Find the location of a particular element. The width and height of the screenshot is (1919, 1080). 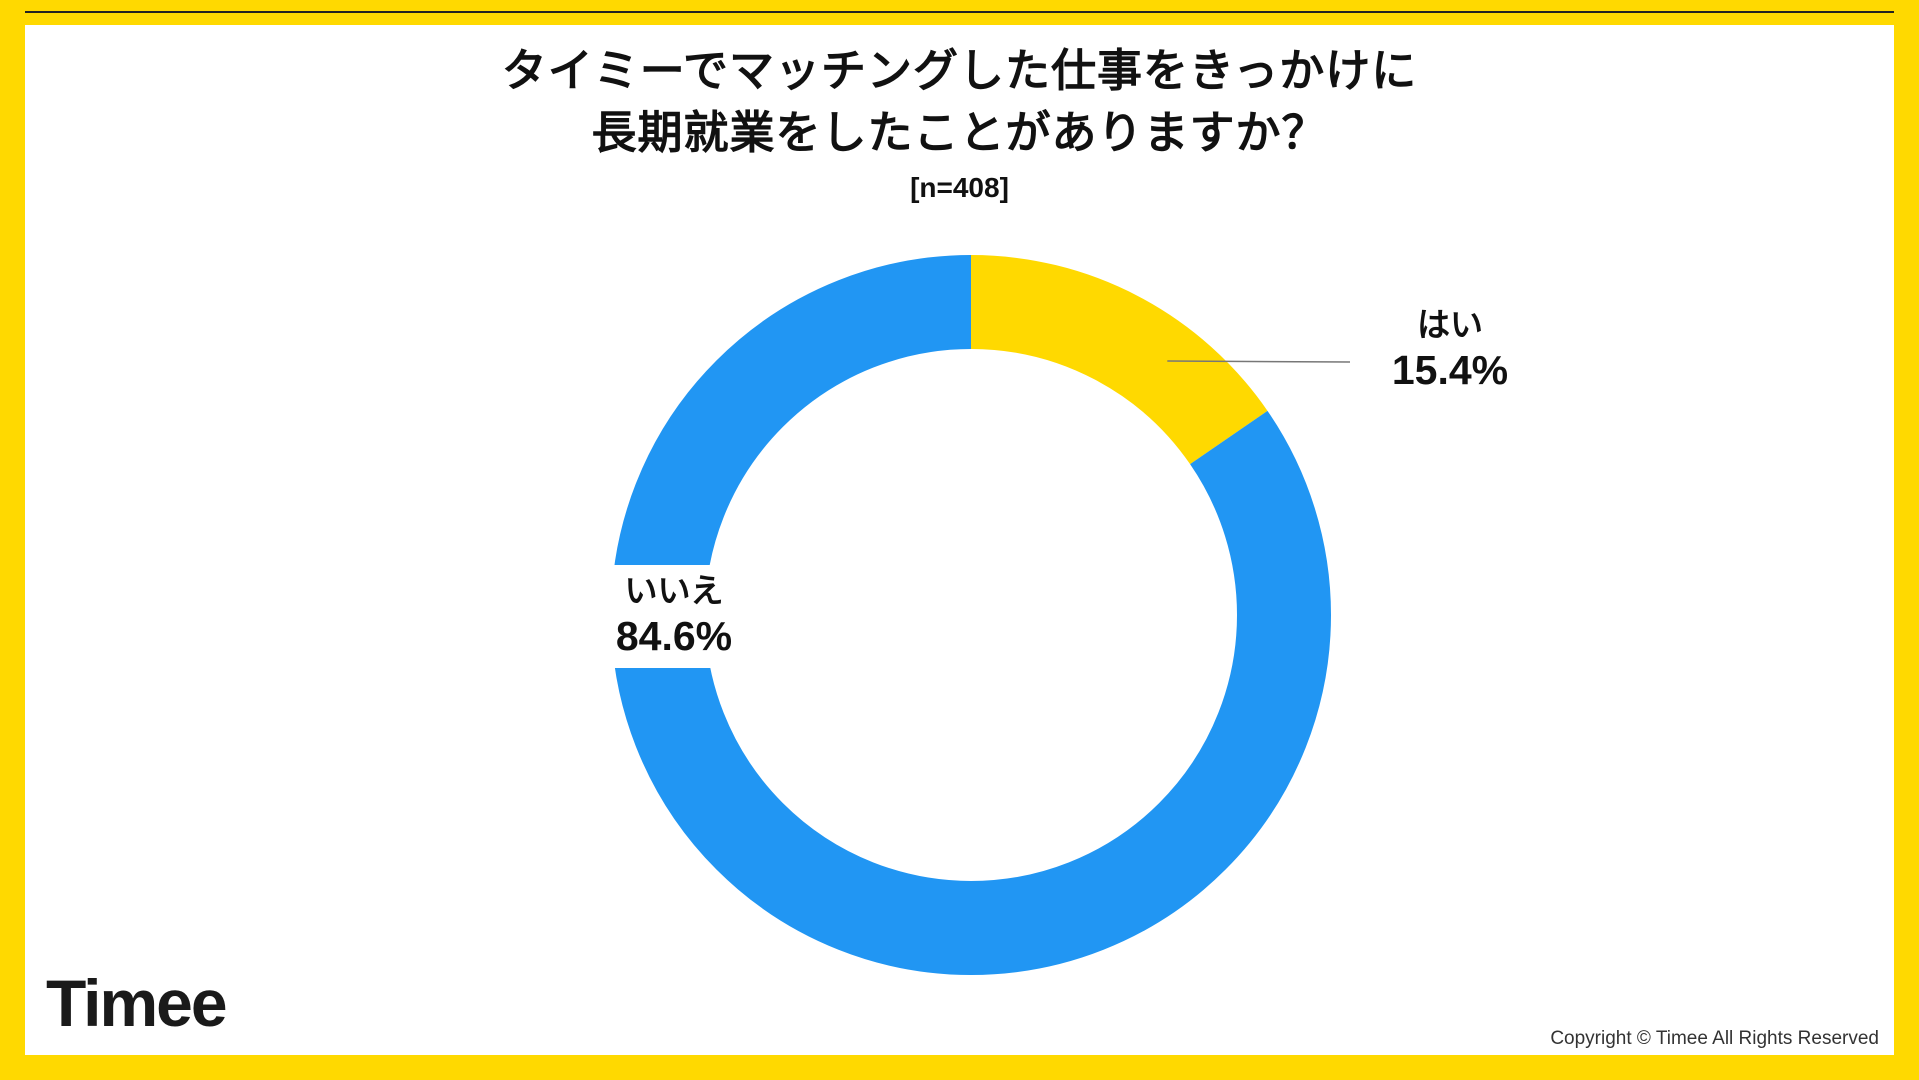

chart-title-line1: タイミーでマッチングした仕事をきっかけに is located at coordinates (959, 70).